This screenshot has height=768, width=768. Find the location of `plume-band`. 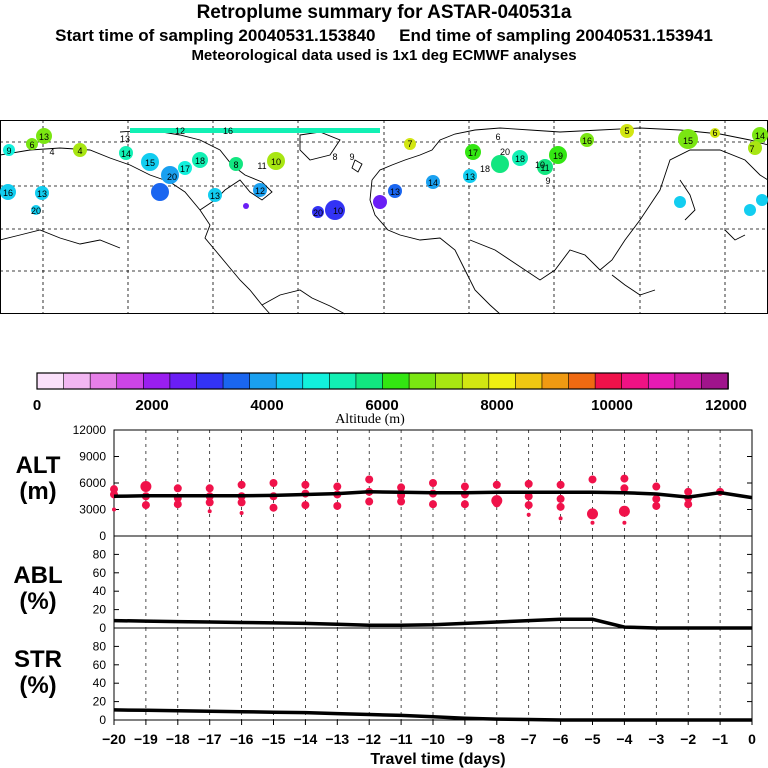

plume-band is located at coordinates (255, 130).